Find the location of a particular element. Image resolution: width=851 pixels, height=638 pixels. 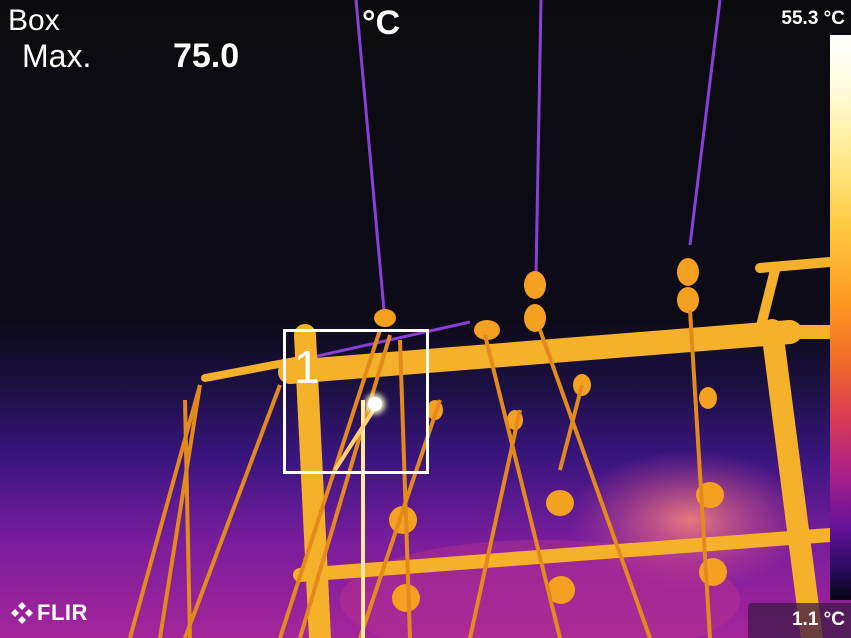

scale-max-label: 55.3 °C is located at coordinates (813, 18).